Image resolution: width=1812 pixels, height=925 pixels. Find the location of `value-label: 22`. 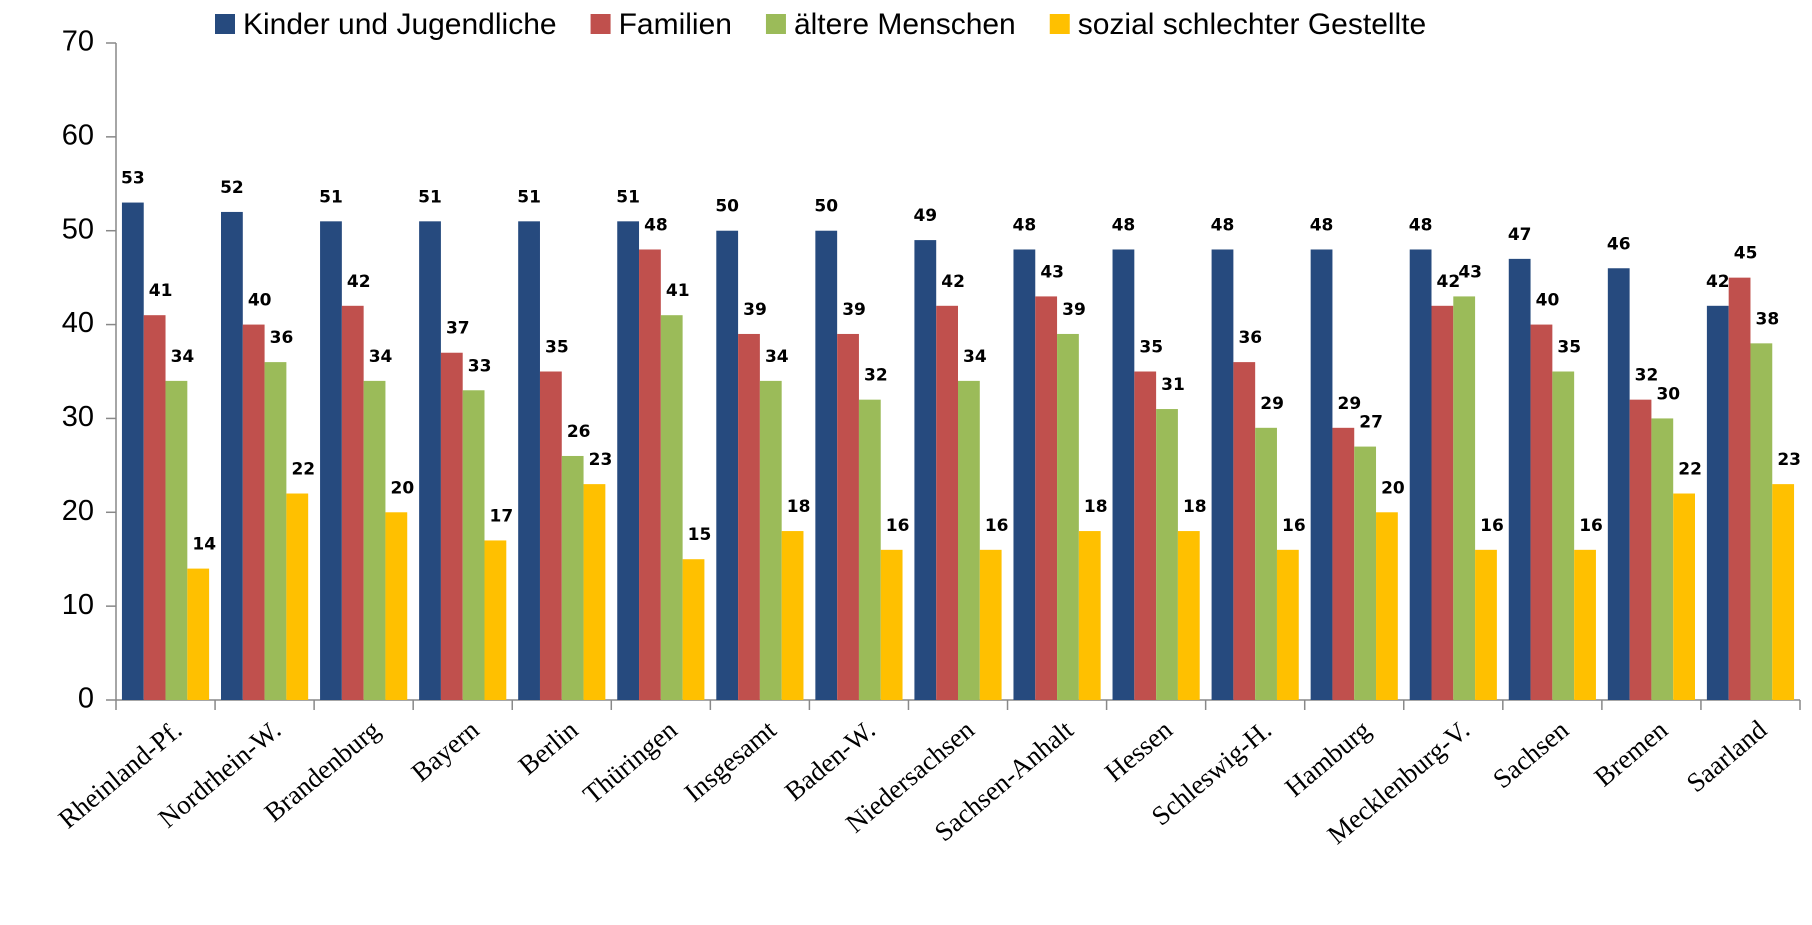

value-label: 22 is located at coordinates (303, 470).